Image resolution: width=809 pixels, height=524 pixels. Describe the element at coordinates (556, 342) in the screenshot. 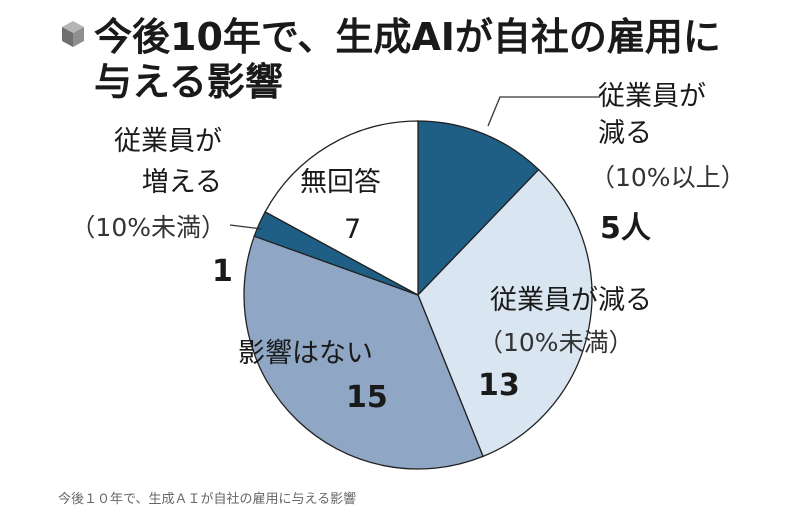

I see `slice-2-note: （10%未満）` at that location.